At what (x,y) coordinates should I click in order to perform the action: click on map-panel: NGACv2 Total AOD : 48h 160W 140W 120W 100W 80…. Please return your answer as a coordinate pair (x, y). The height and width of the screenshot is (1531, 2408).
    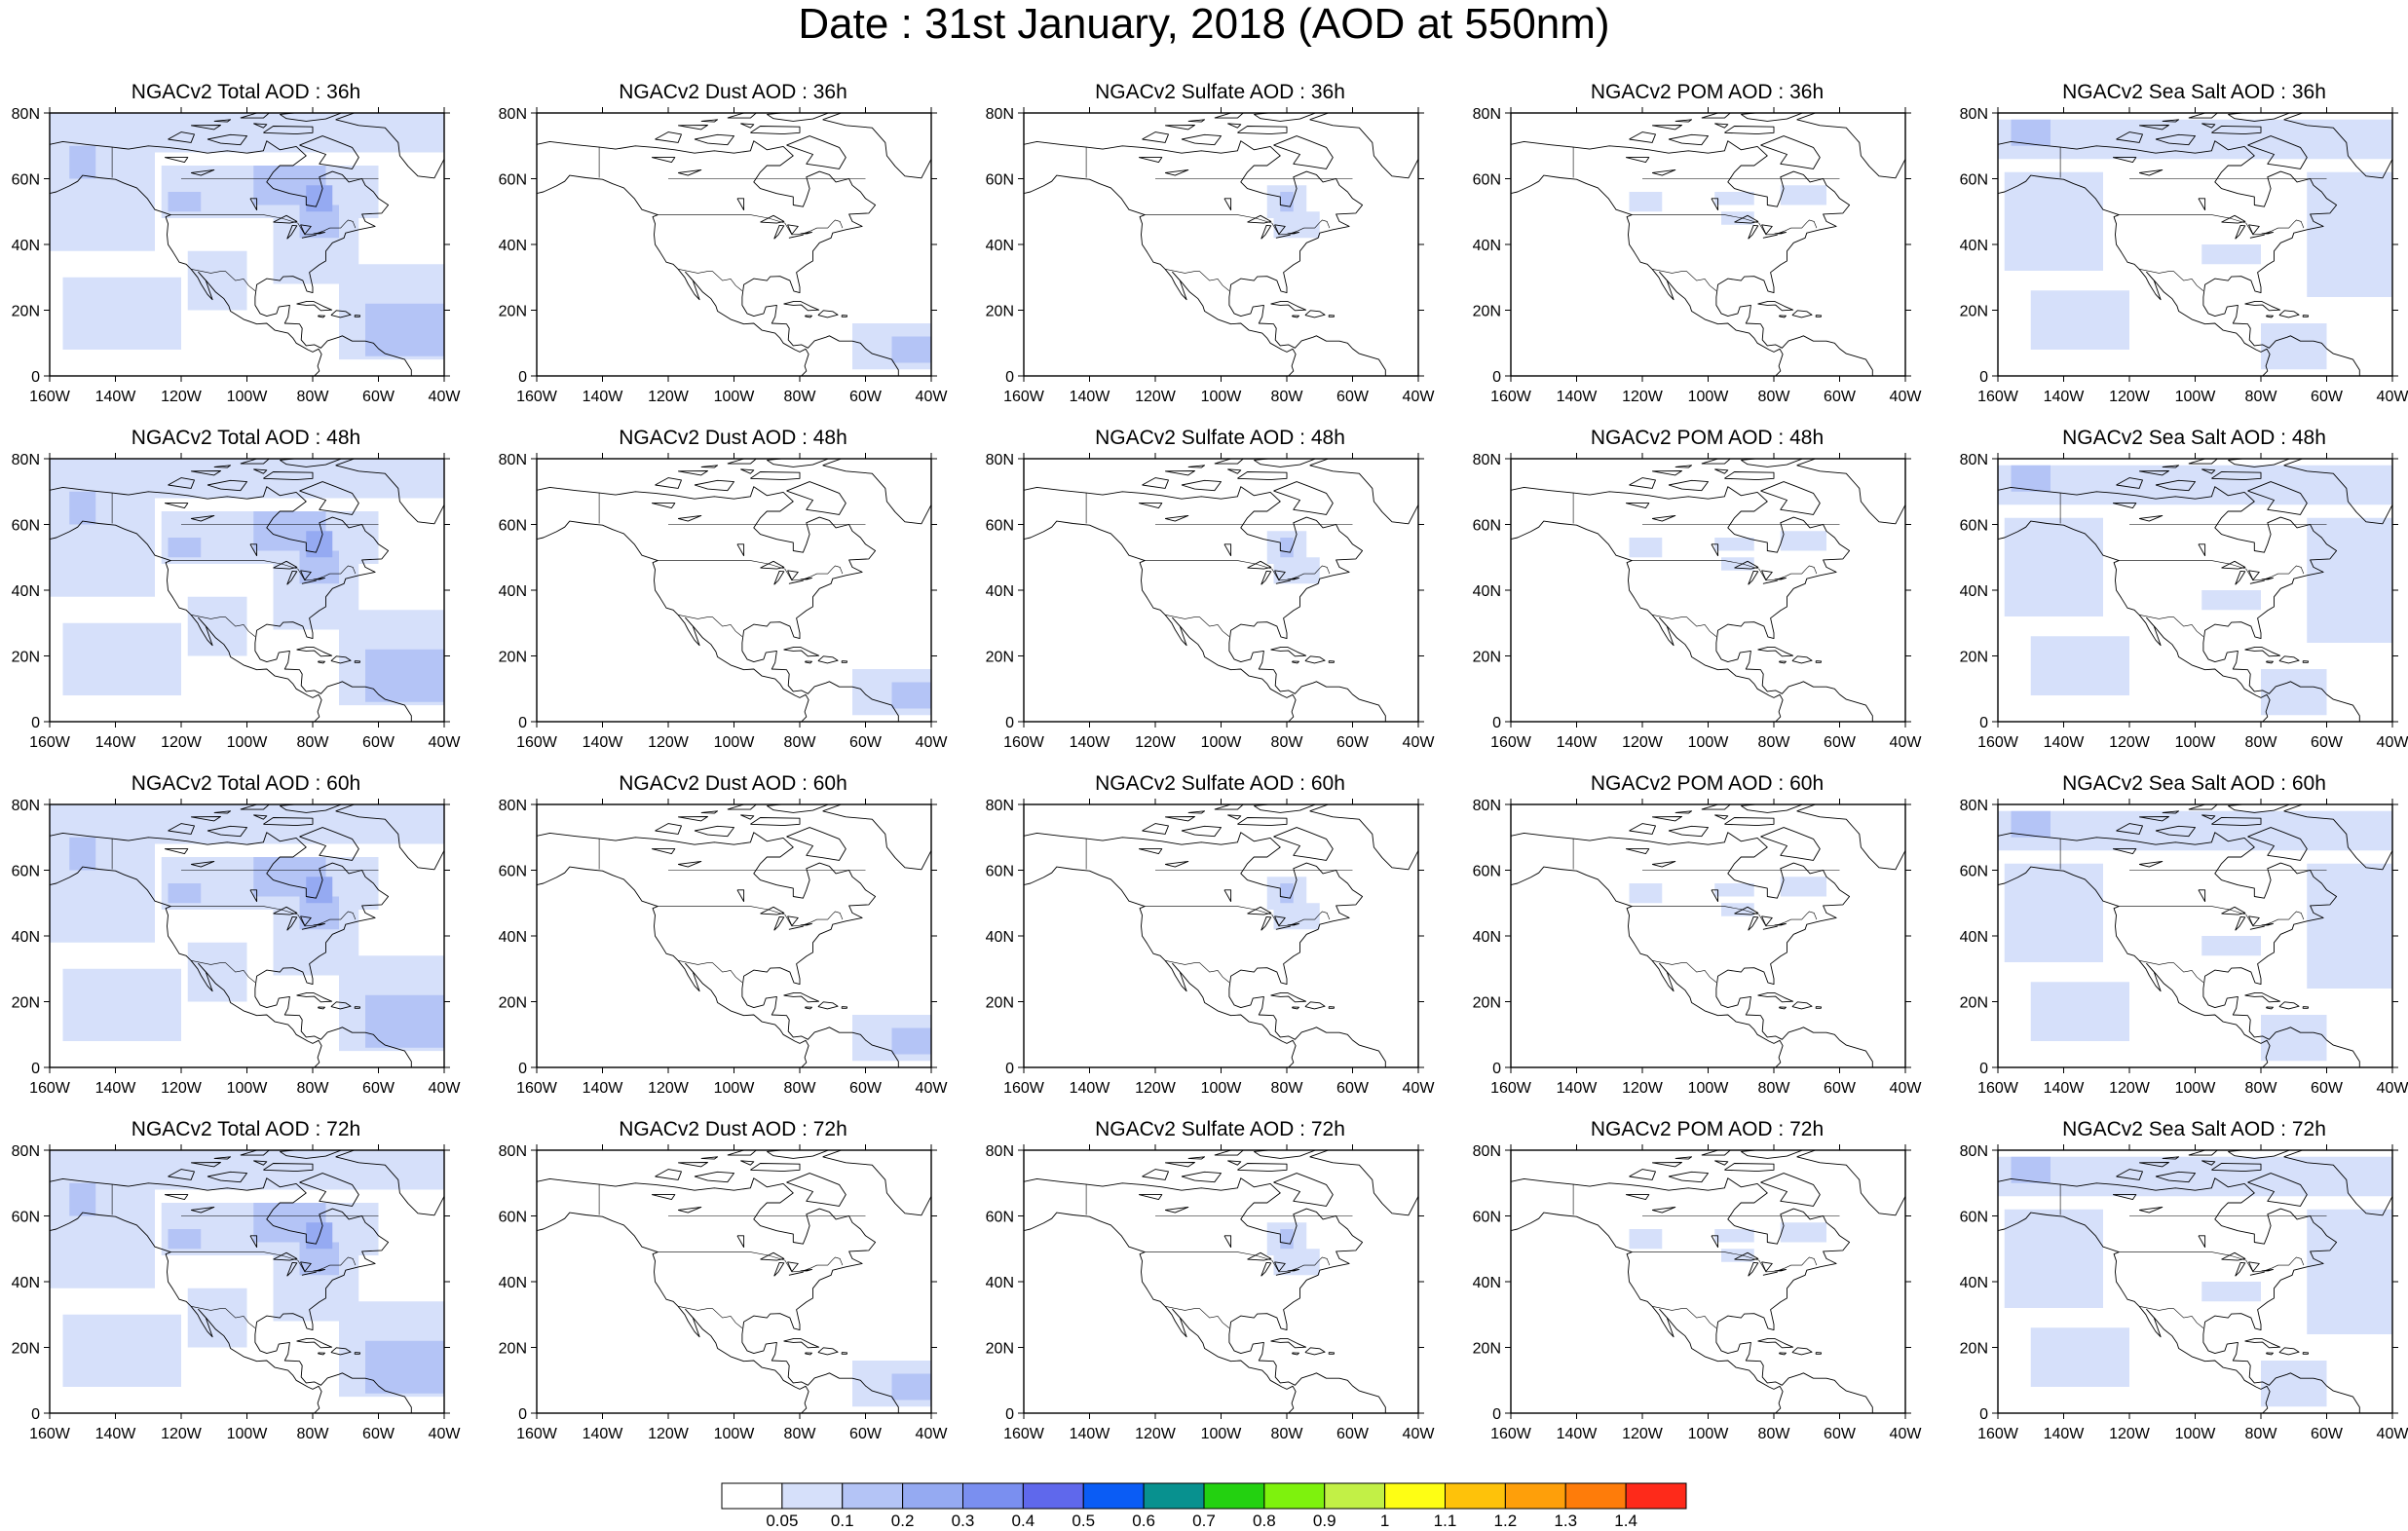
    Looking at the image, I should click on (243, 596).